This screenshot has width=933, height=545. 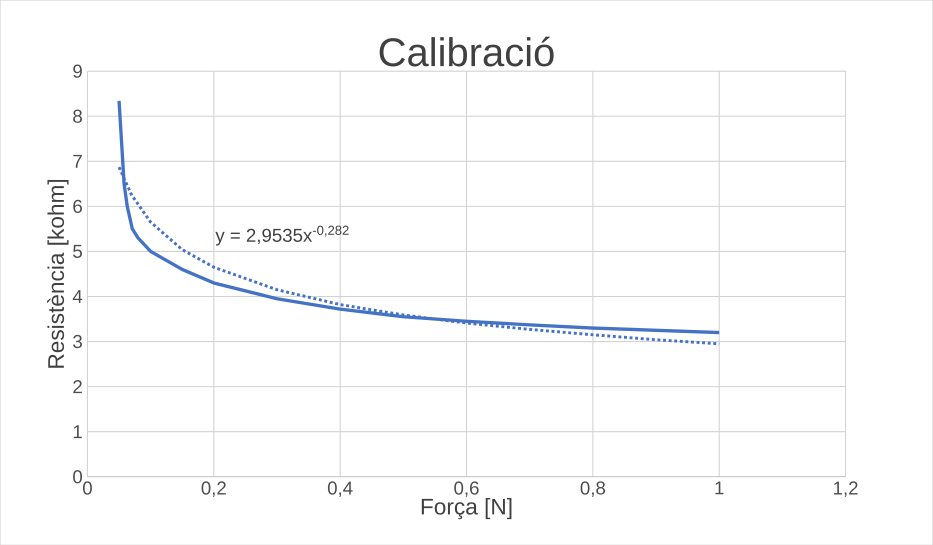 What do you see at coordinates (719, 487) in the screenshot?
I see `x-tick-label: 1` at bounding box center [719, 487].